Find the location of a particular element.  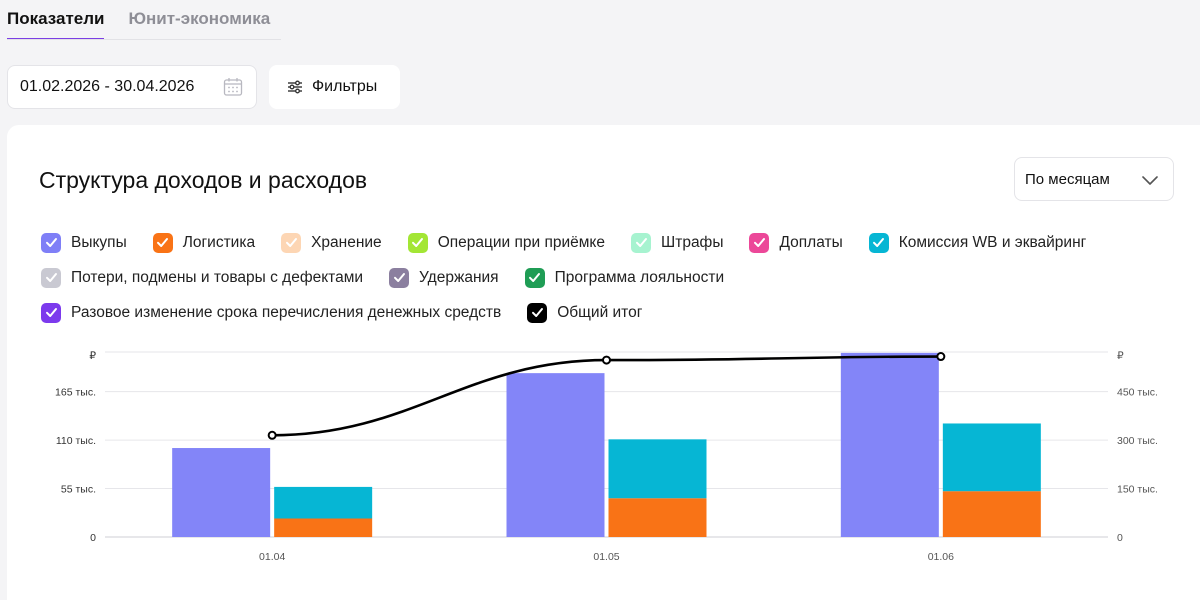

y-left-tick-label: 110 тыс. is located at coordinates (76, 441).